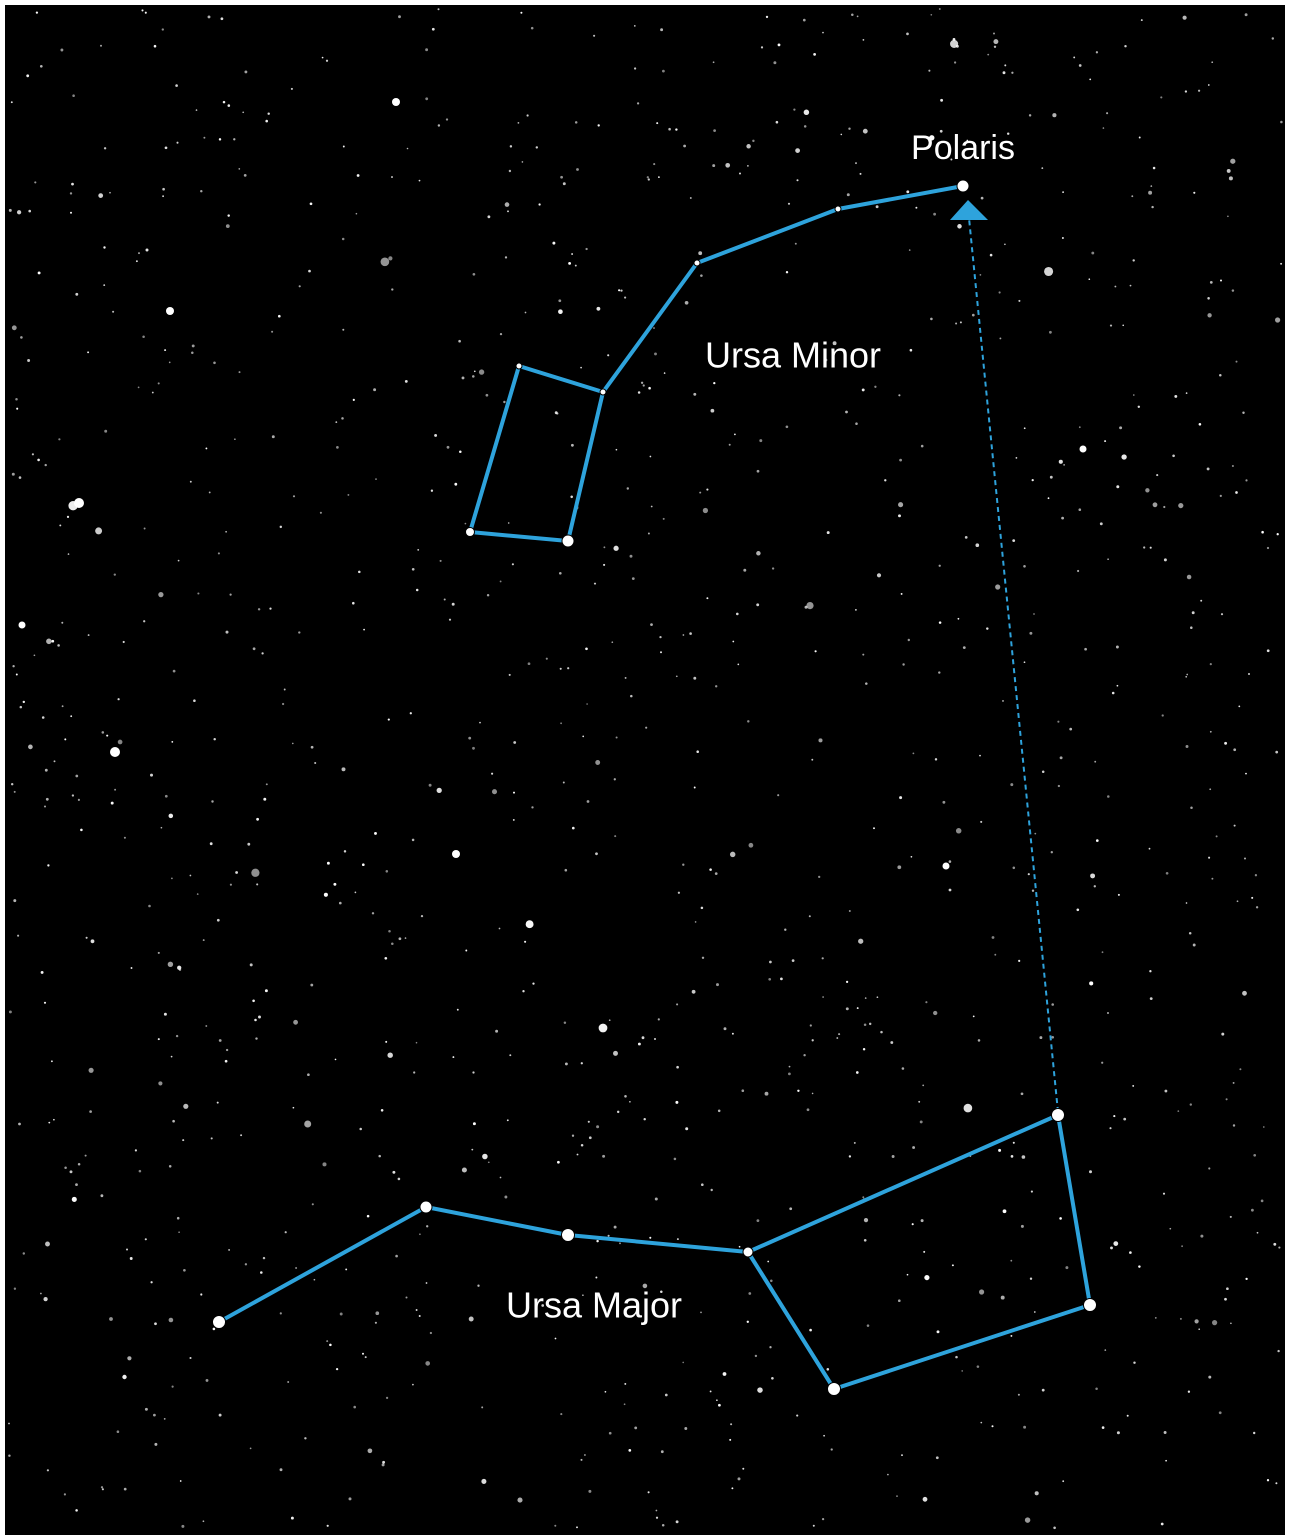  What do you see at coordinates (963, 148) in the screenshot?
I see `polaris-label: Polaris` at bounding box center [963, 148].